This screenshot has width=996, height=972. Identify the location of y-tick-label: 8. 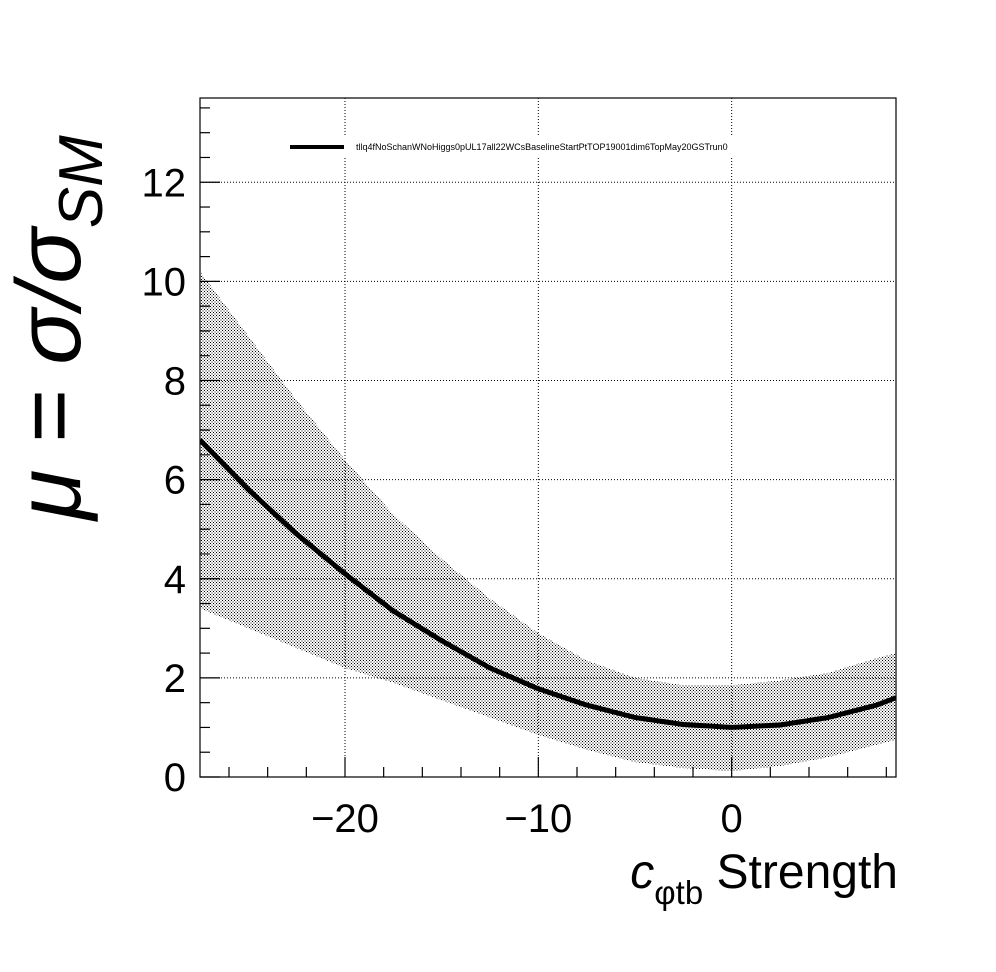
(175, 382).